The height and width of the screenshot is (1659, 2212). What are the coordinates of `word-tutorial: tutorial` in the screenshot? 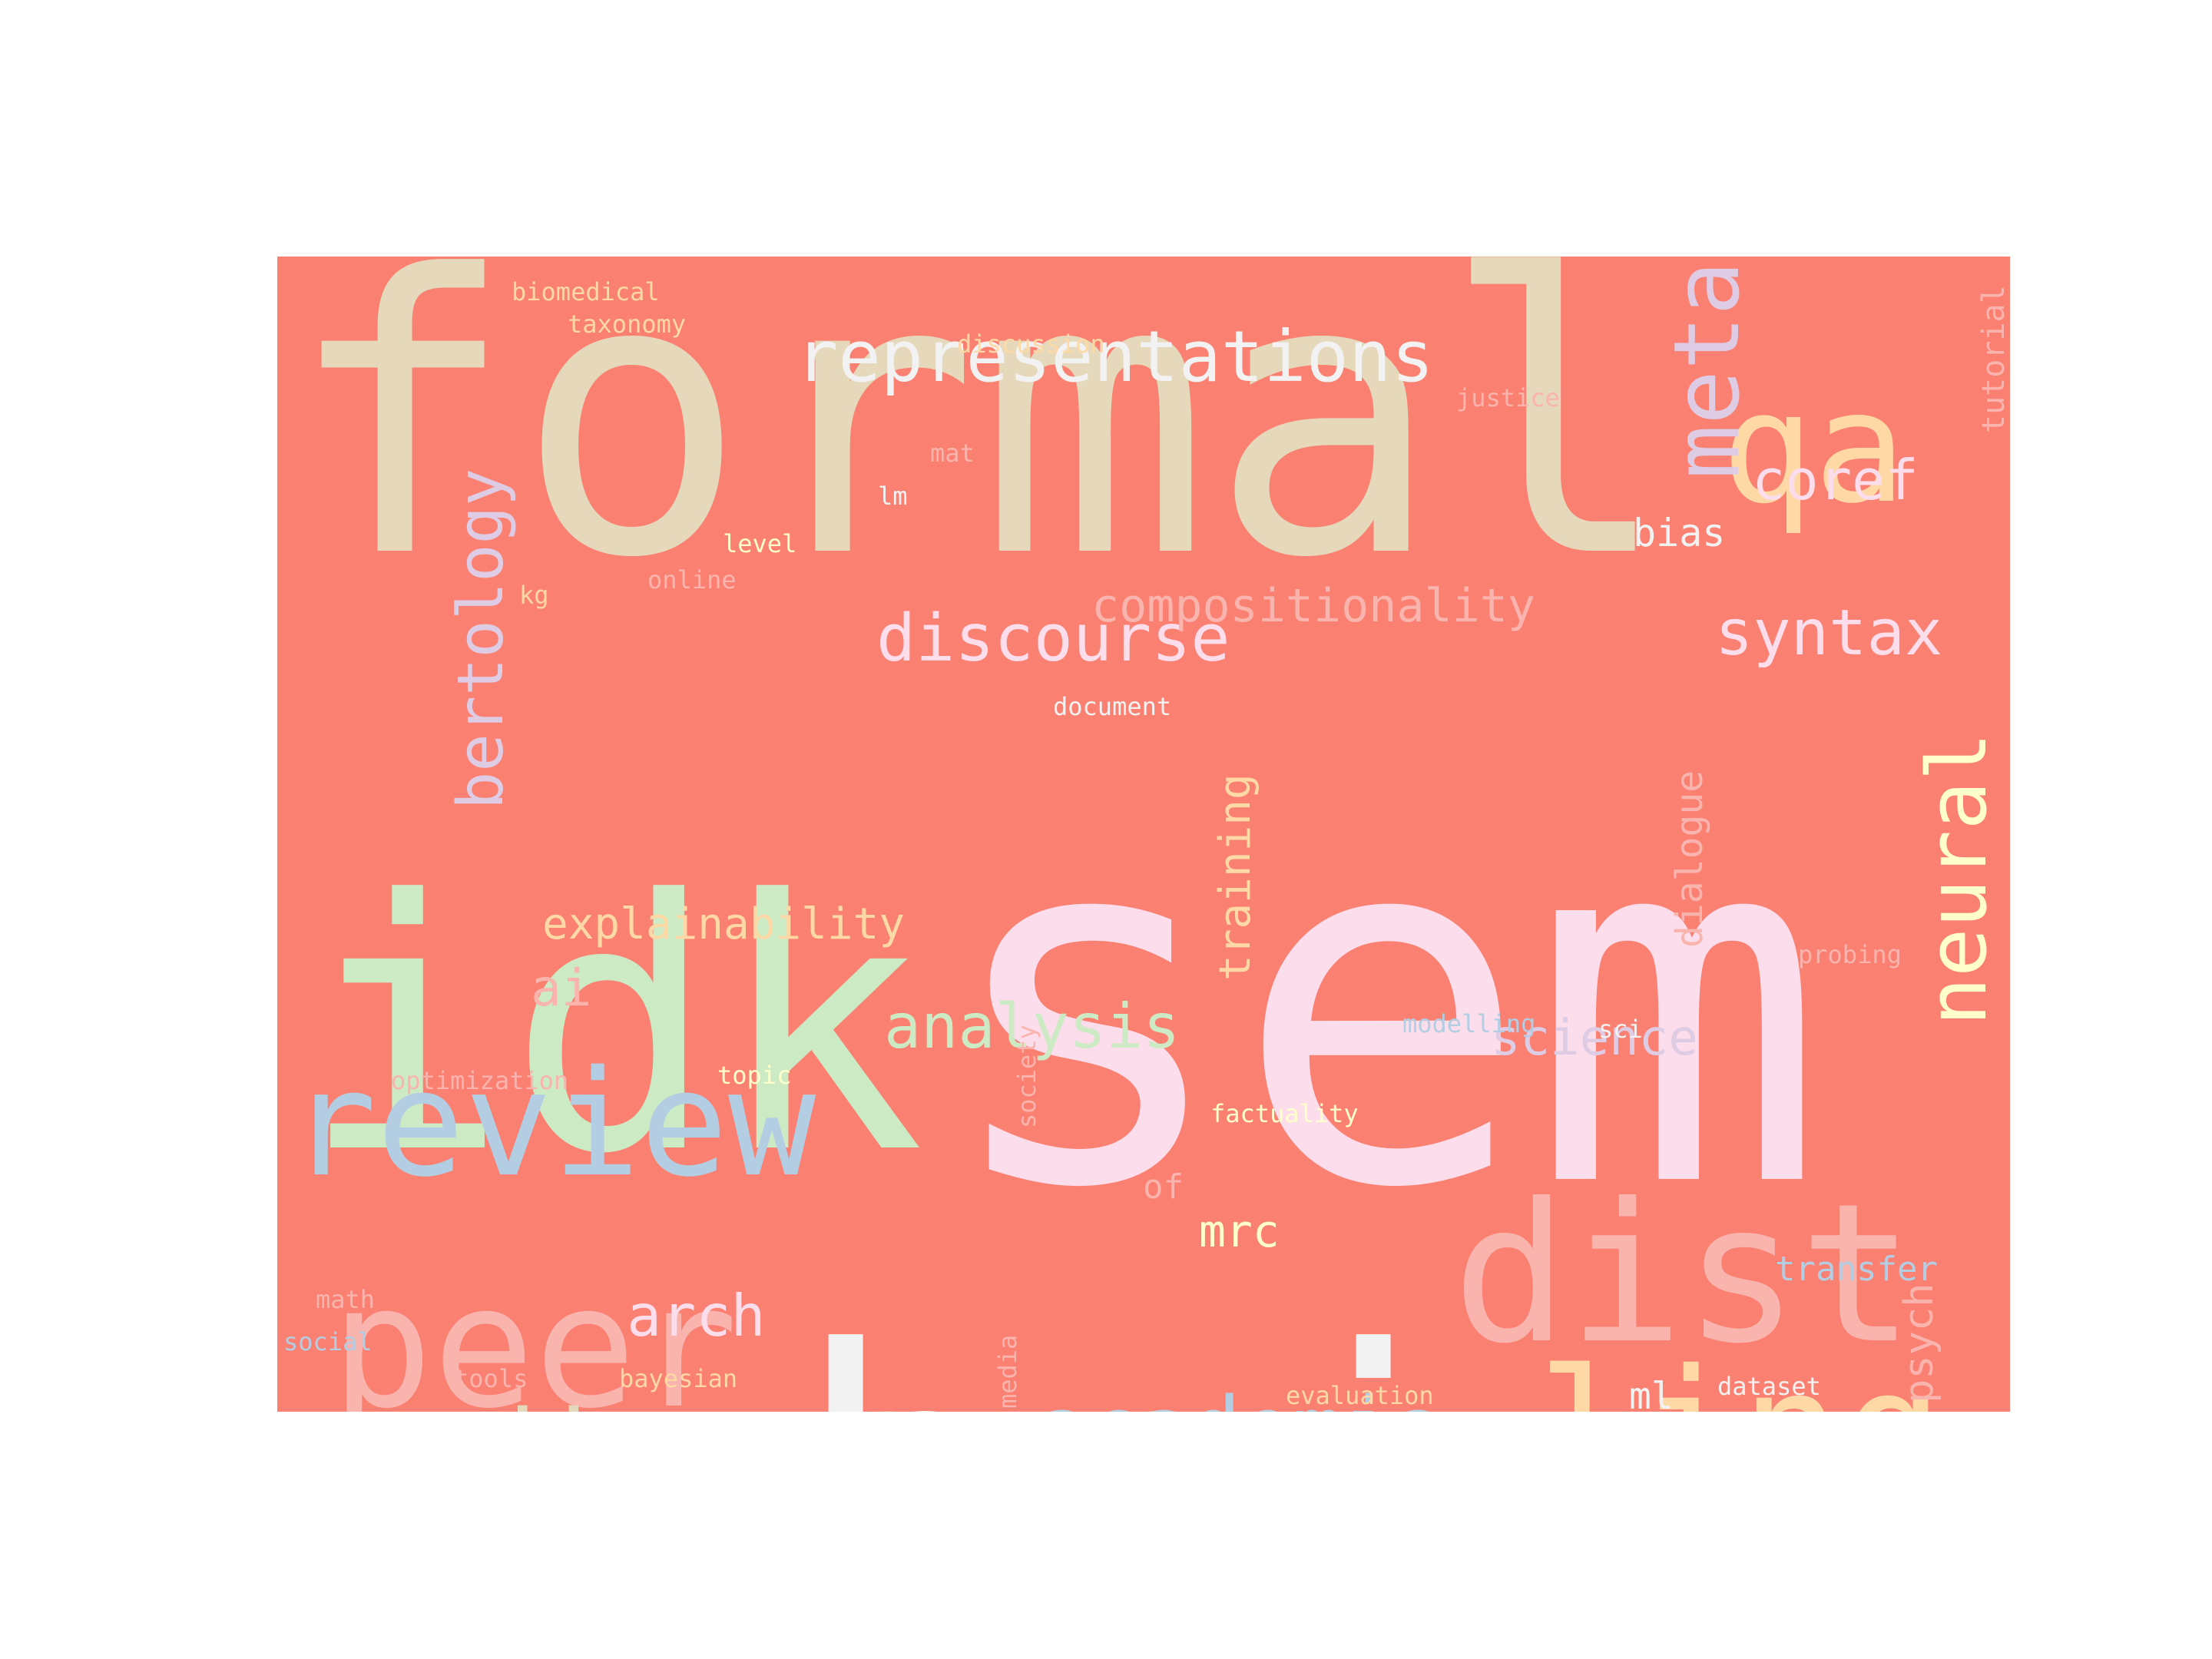 It's located at (1993, 359).